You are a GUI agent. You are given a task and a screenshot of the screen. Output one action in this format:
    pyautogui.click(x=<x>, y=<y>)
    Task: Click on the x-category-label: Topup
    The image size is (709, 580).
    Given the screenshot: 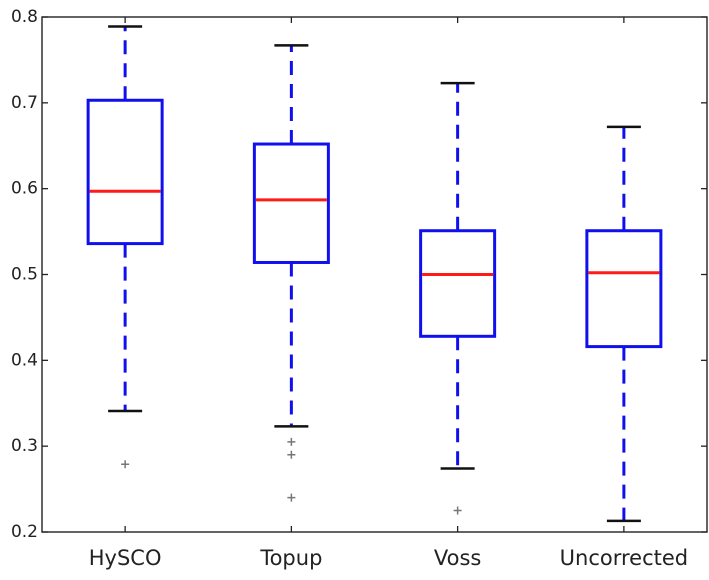 What is the action you would take?
    pyautogui.click(x=290, y=558)
    